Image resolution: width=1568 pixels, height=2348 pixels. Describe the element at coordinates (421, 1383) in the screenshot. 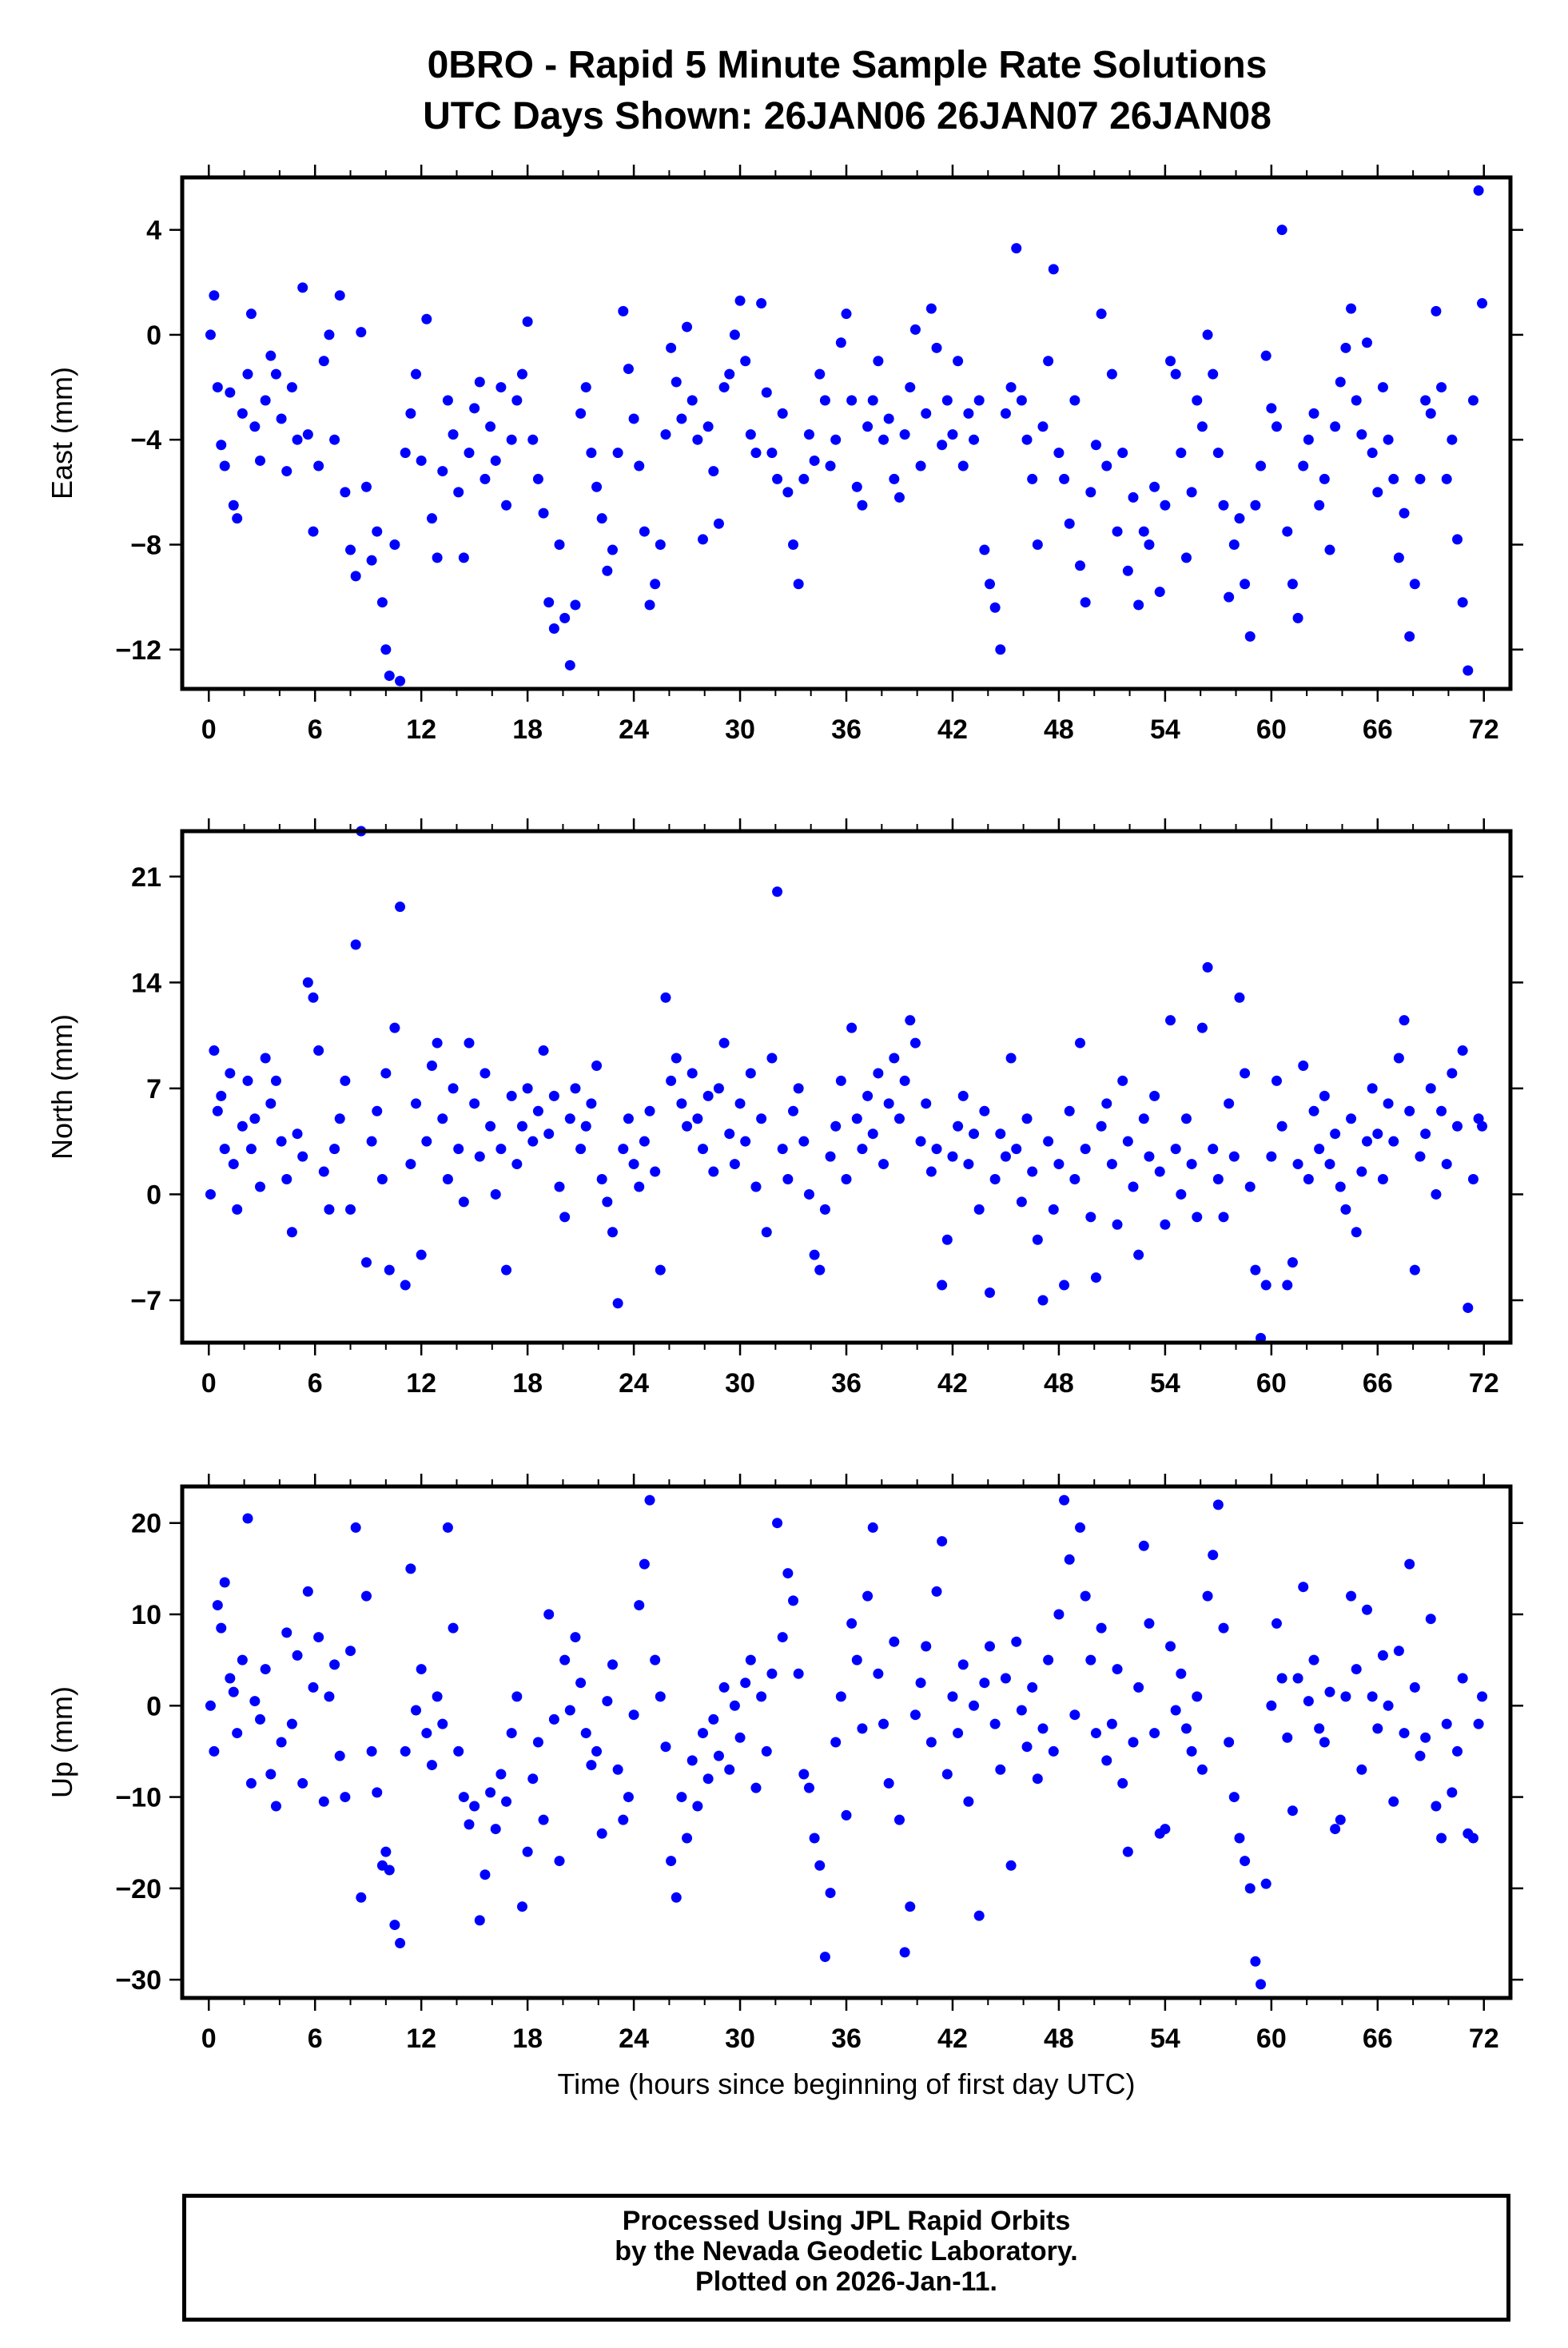

I see `north-x-tick-label: 12` at that location.